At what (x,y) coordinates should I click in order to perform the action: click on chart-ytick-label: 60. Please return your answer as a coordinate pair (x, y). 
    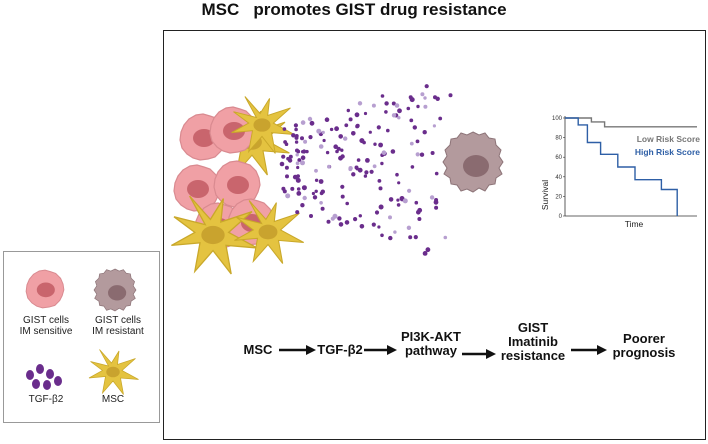
    Looking at the image, I should click on (558, 158).